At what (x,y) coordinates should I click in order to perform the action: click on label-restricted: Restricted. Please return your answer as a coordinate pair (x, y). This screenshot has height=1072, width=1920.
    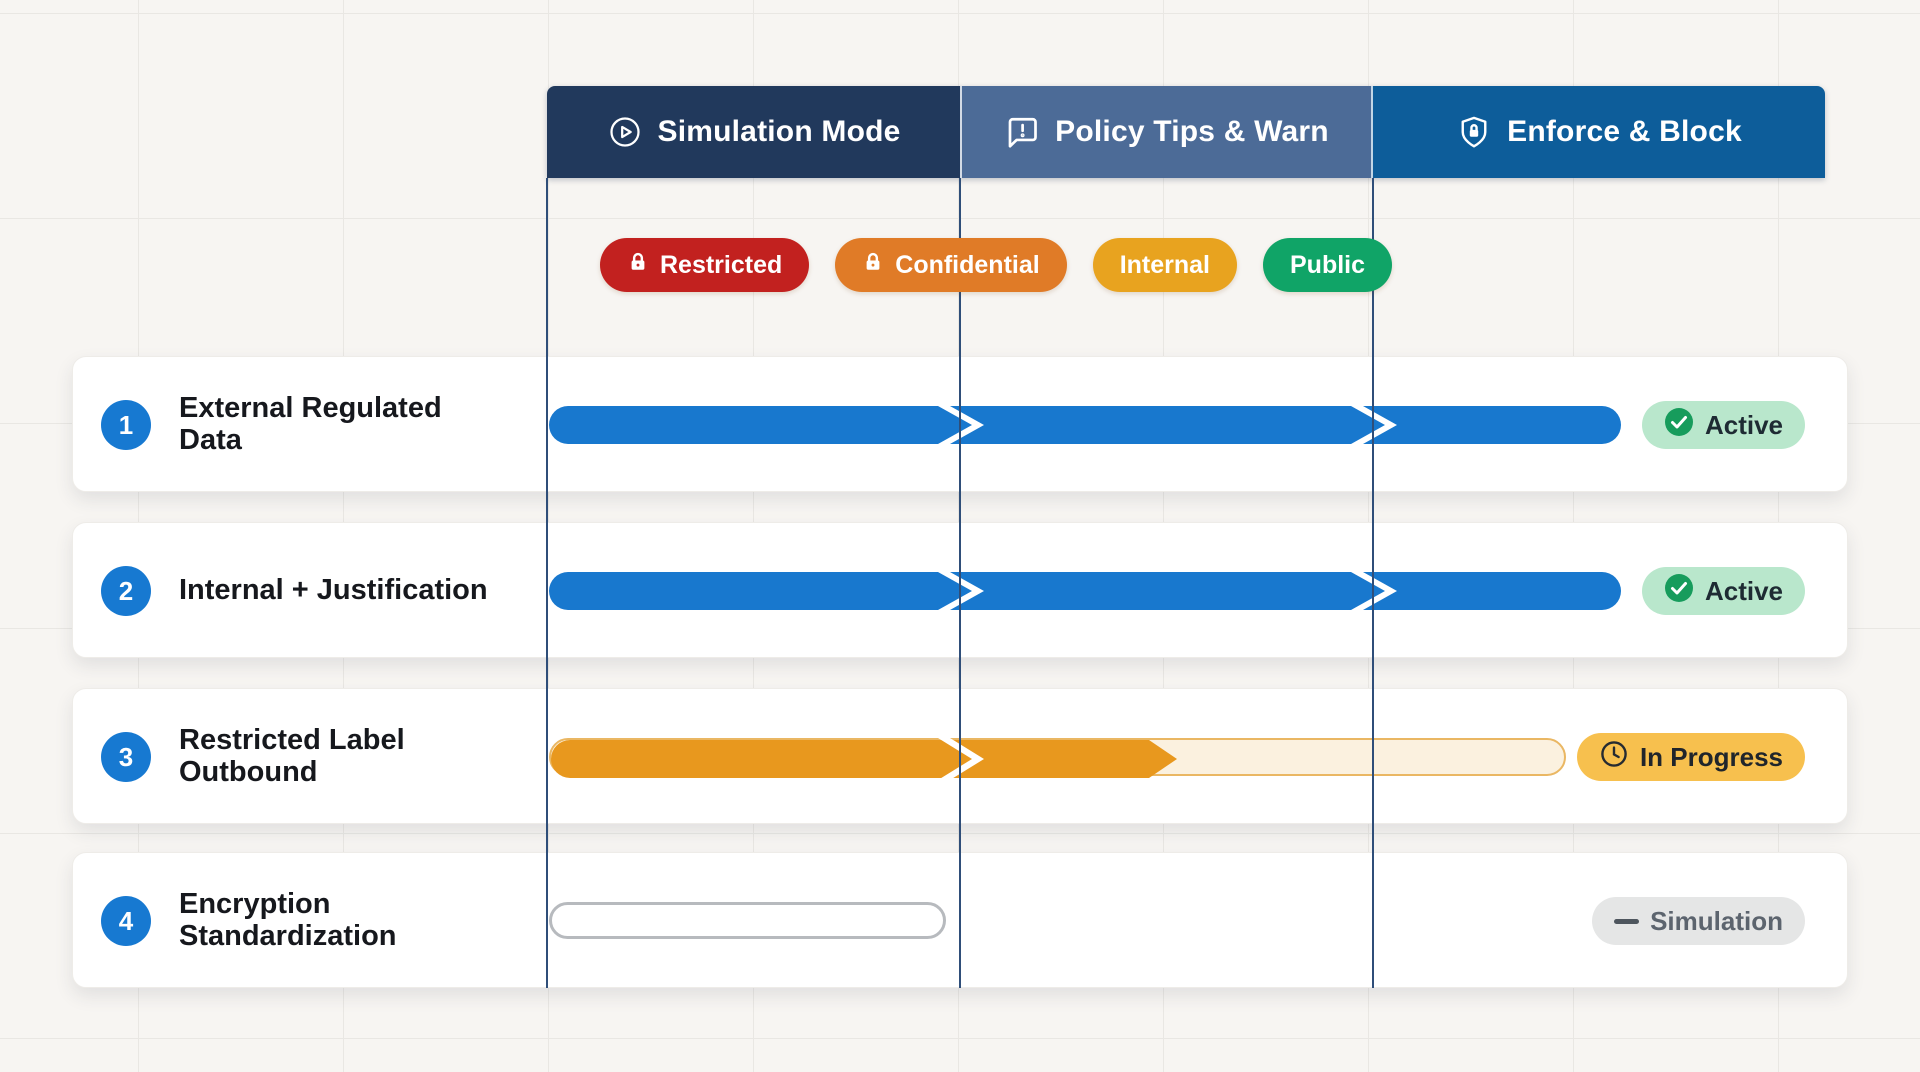
    Looking at the image, I should click on (705, 265).